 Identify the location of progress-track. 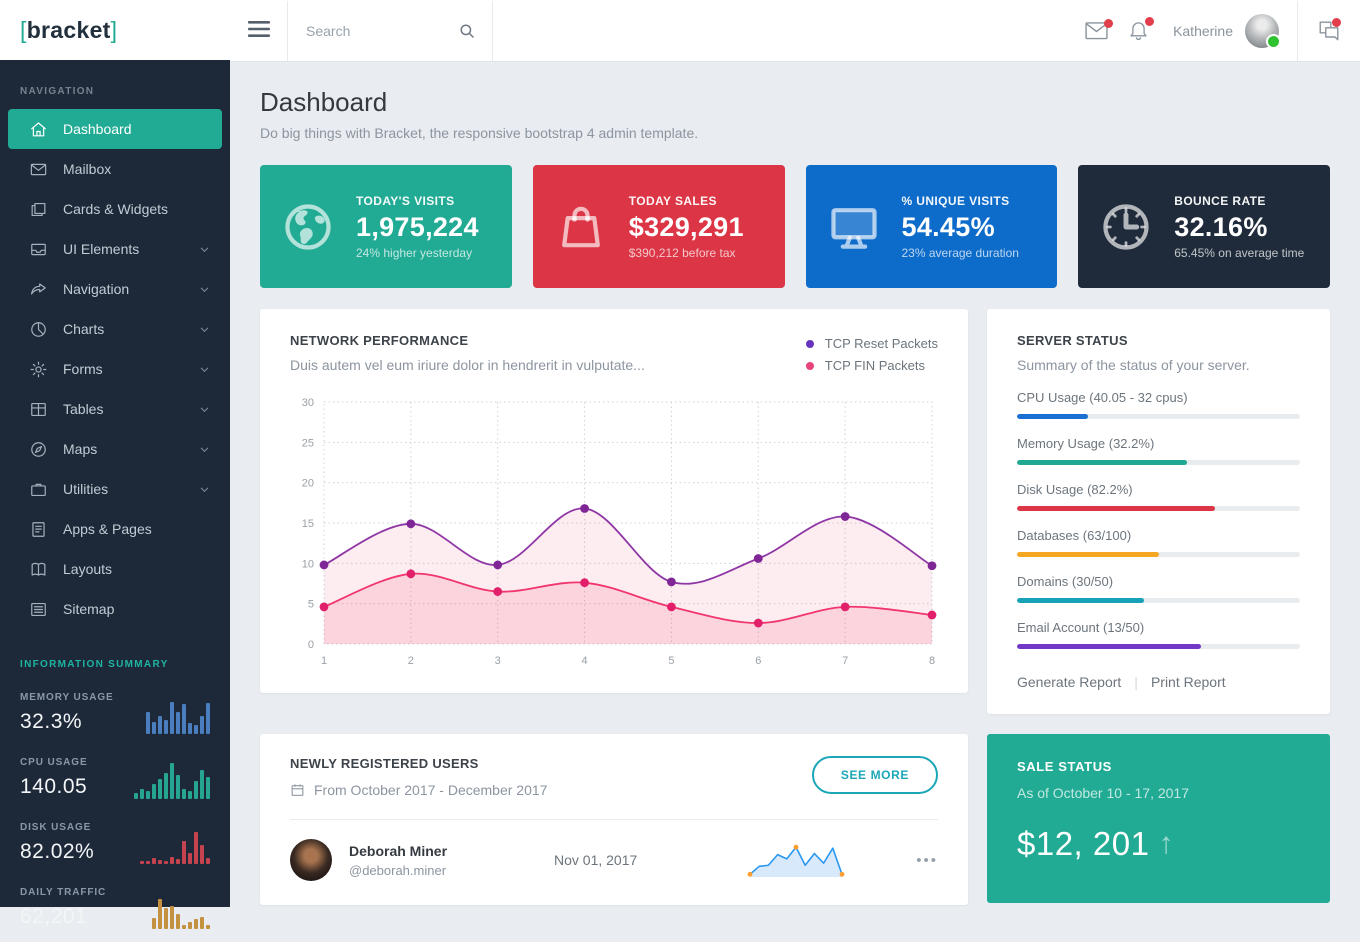
(1158, 554).